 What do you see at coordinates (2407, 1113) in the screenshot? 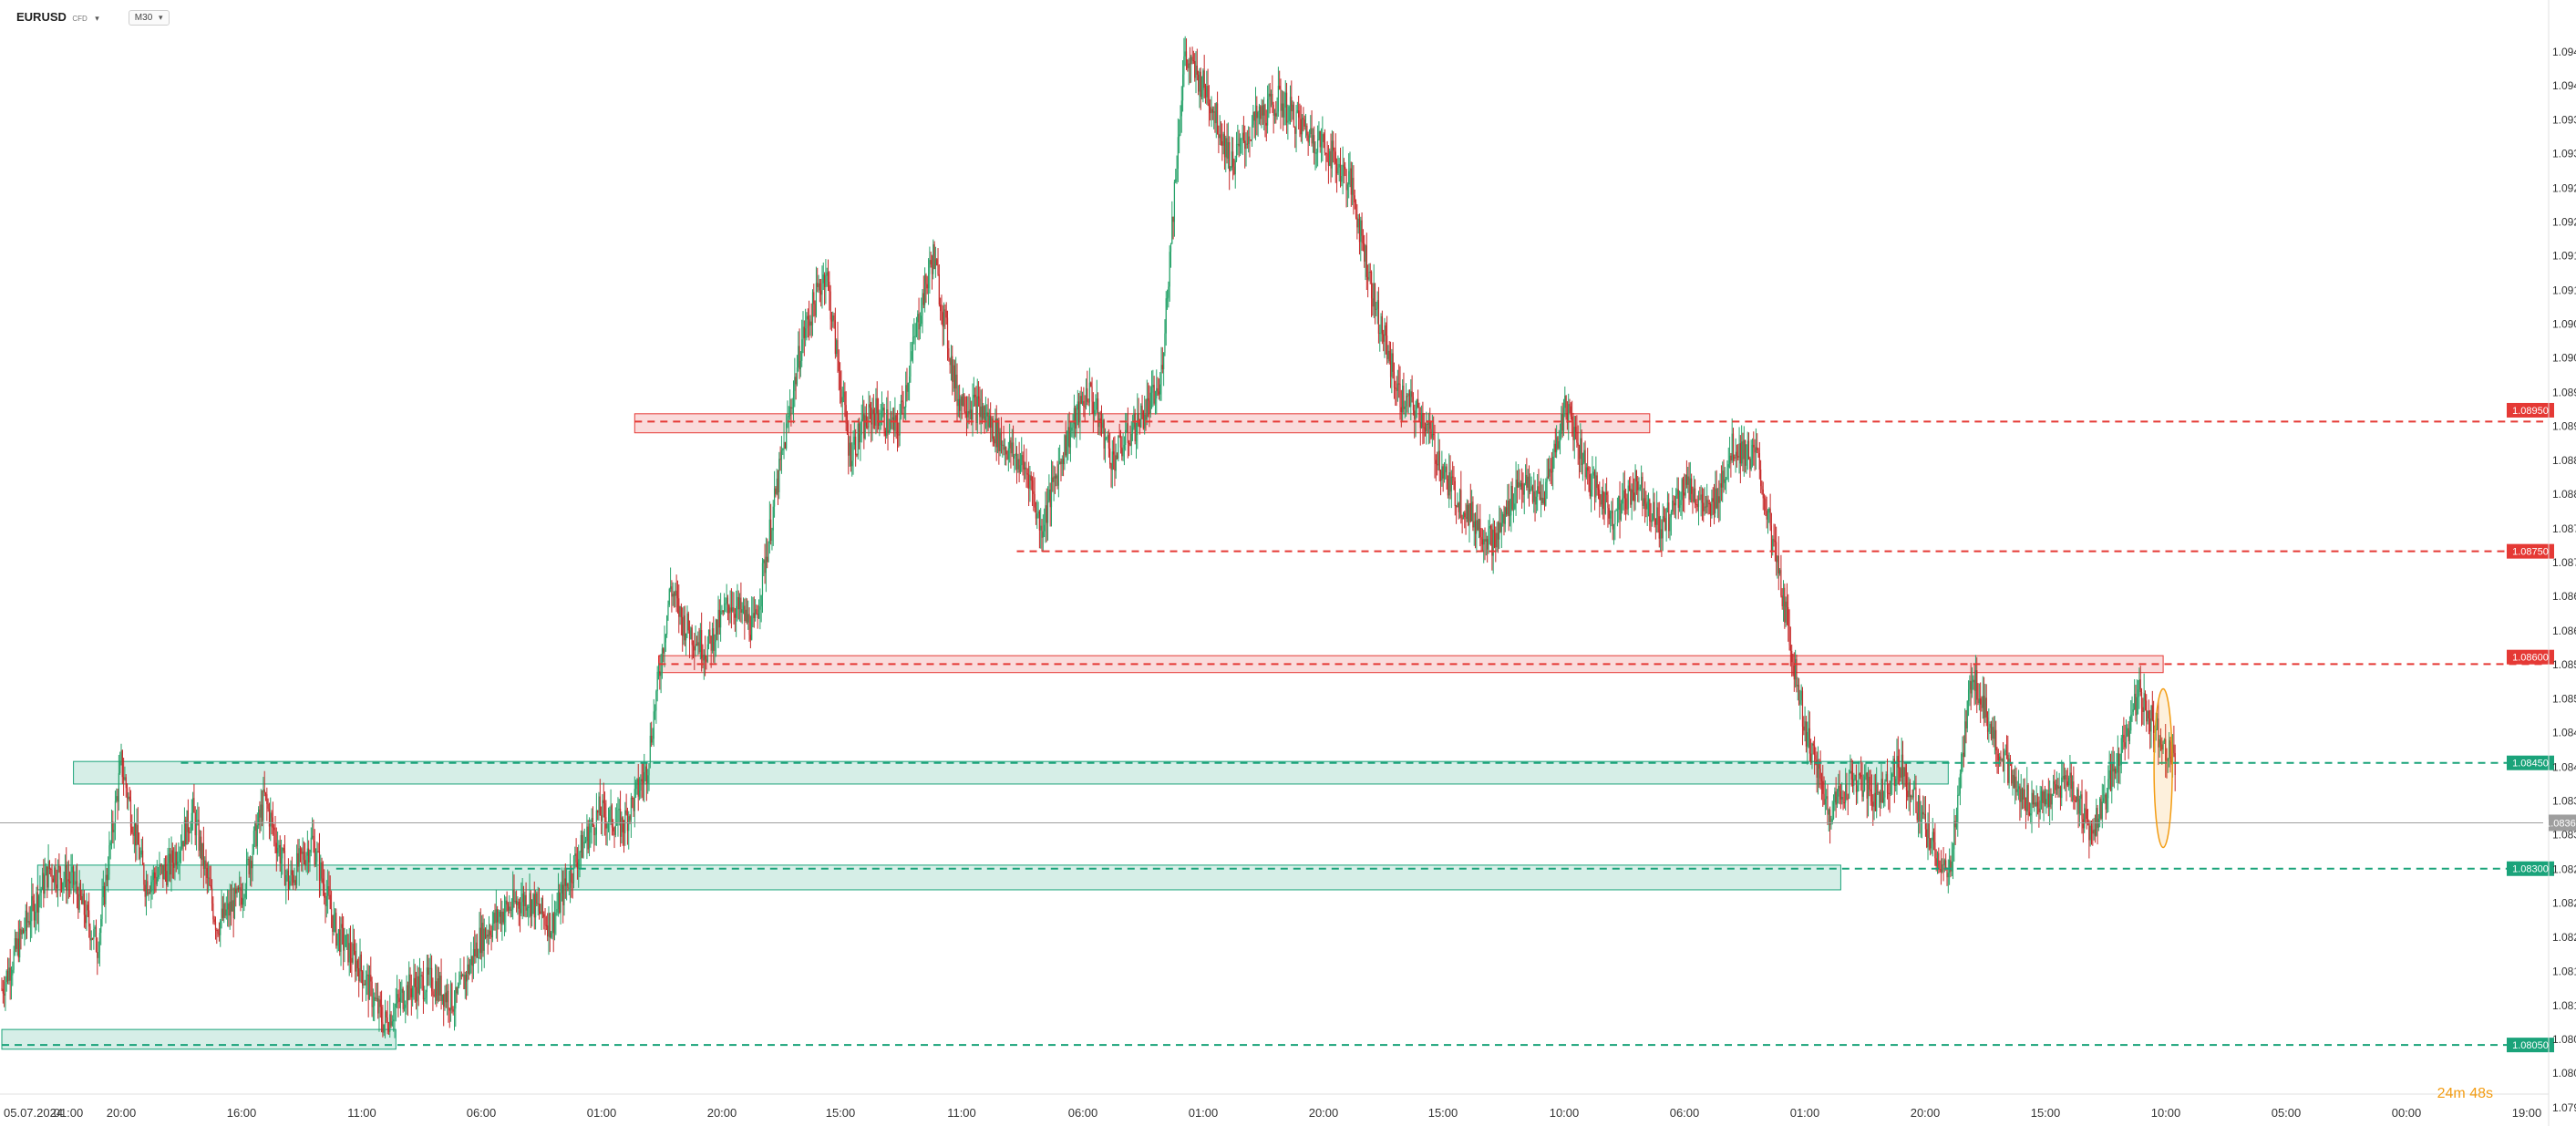
I see `time-tick-label: 00:00` at bounding box center [2407, 1113].